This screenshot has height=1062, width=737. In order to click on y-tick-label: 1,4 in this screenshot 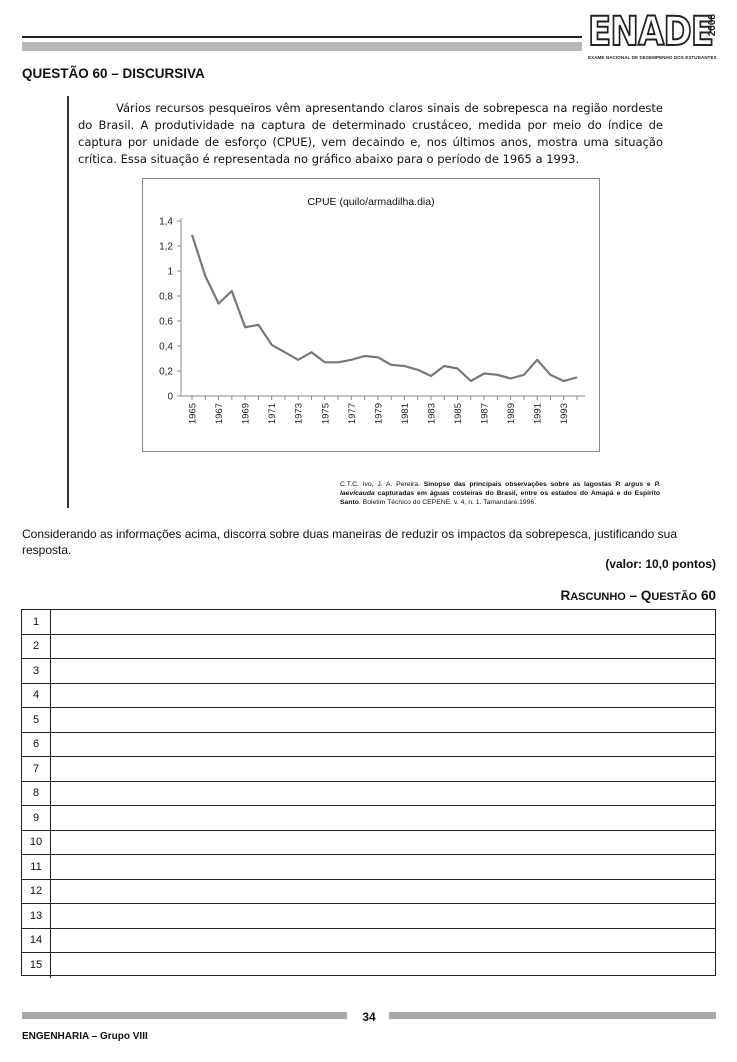, I will do `click(166, 222)`.